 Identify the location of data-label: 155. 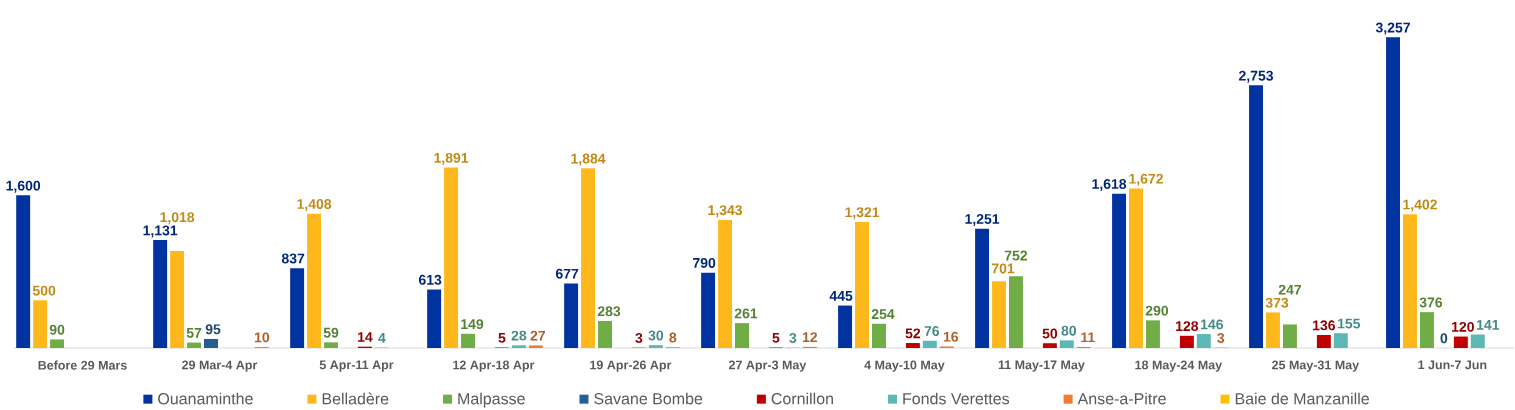
(1349, 323).